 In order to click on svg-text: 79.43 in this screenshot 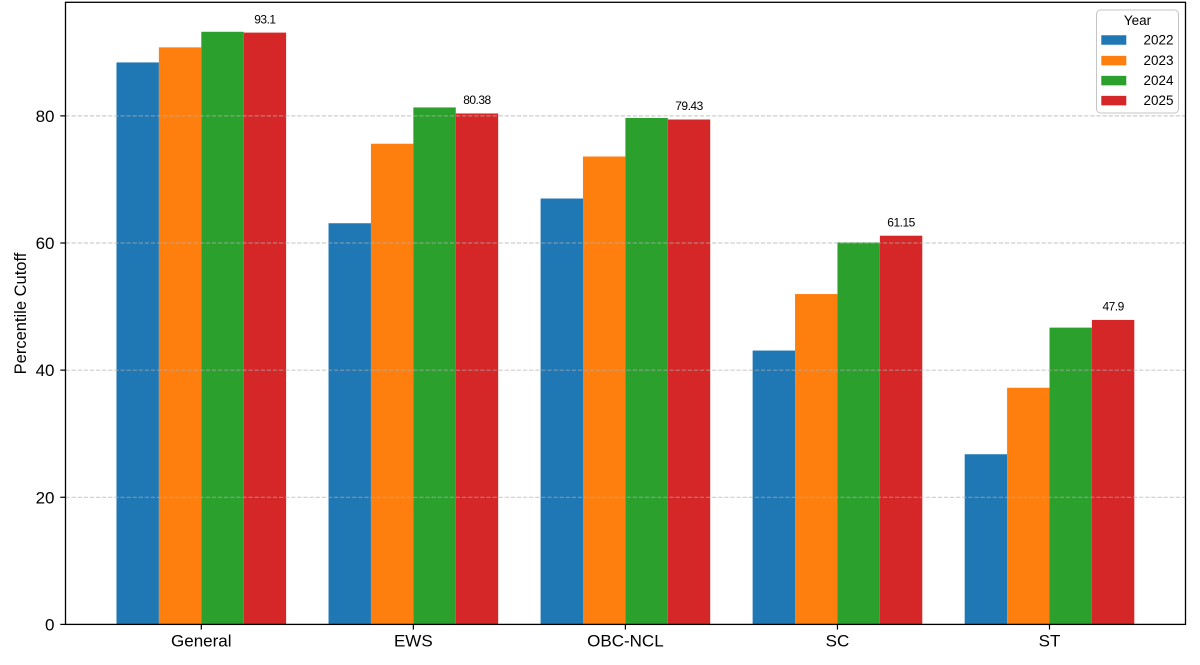, I will do `click(689, 106)`.